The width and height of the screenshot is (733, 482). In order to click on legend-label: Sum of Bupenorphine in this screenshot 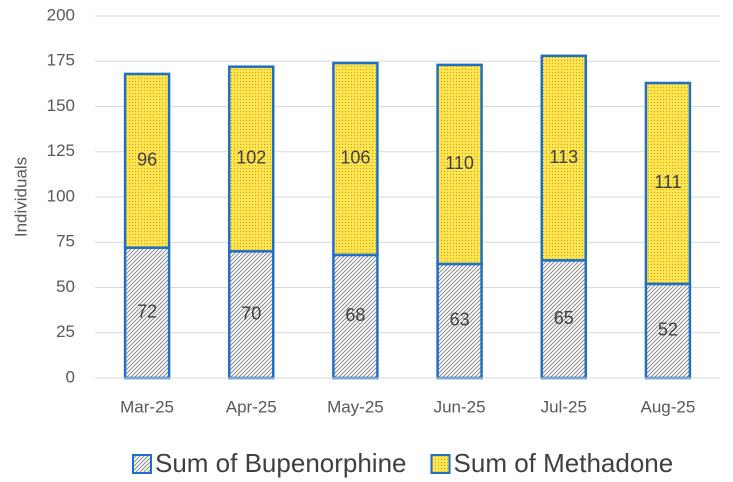, I will do `click(281, 463)`.